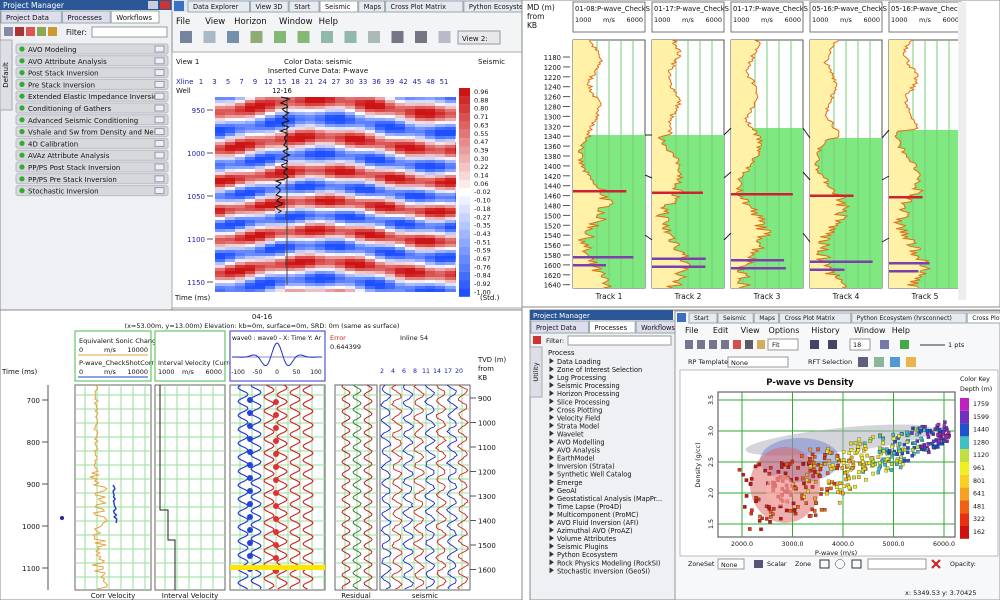 This screenshot has width=1000, height=600. What do you see at coordinates (52, 50) in the screenshot?
I see `workflow-label: AVO Modeling` at bounding box center [52, 50].